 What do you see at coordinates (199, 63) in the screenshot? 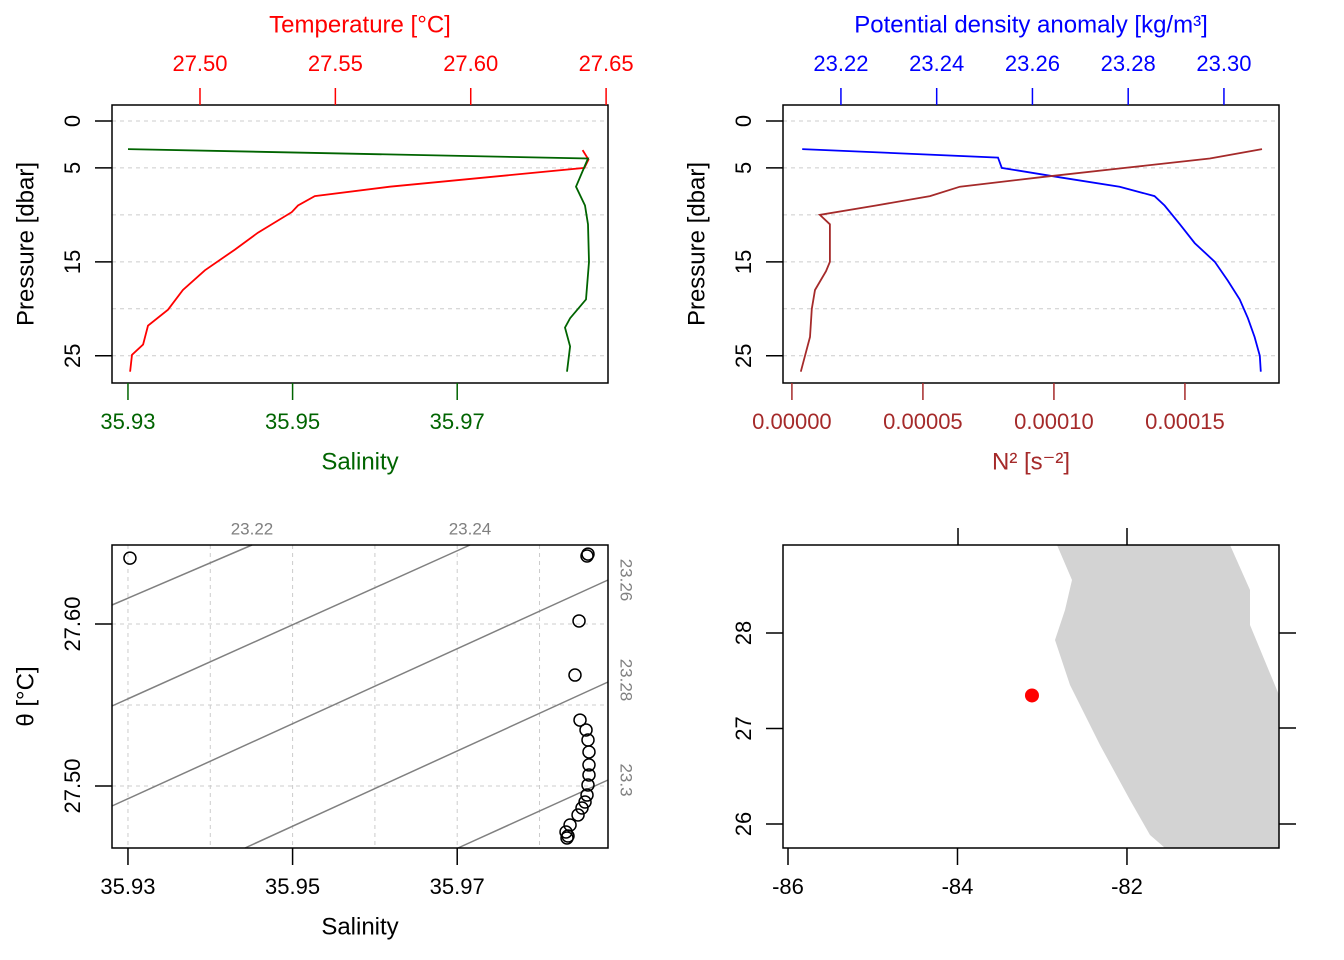
I see `x2-tick-label: 27.50` at bounding box center [199, 63].